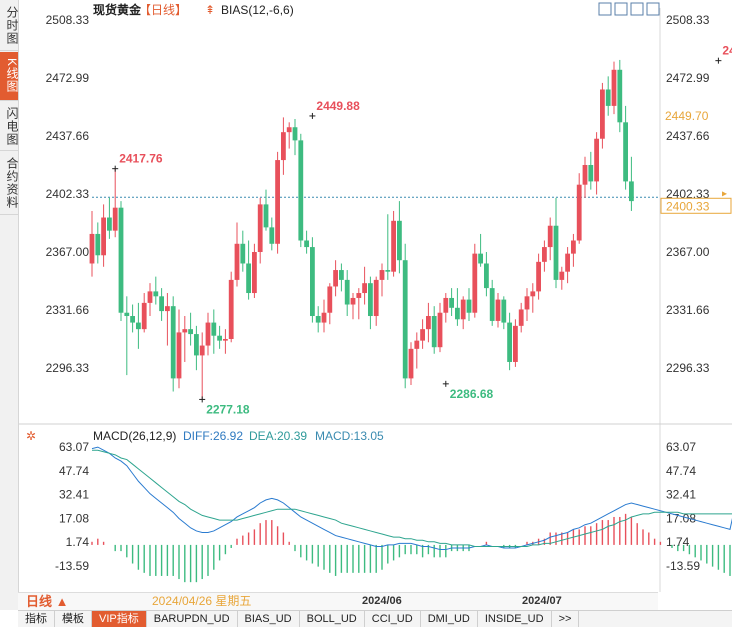 The image size is (732, 627). Describe the element at coordinates (688, 136) in the screenshot. I see `y-tick-right: 2437.66` at that location.